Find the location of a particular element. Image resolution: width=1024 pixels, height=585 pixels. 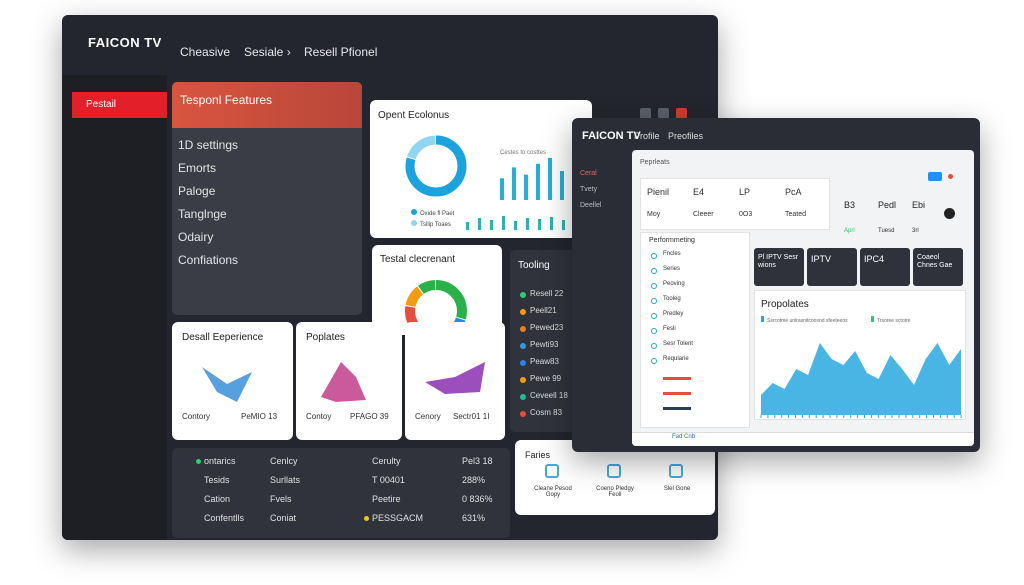

donut-segment is located at coordinates (436, 166).